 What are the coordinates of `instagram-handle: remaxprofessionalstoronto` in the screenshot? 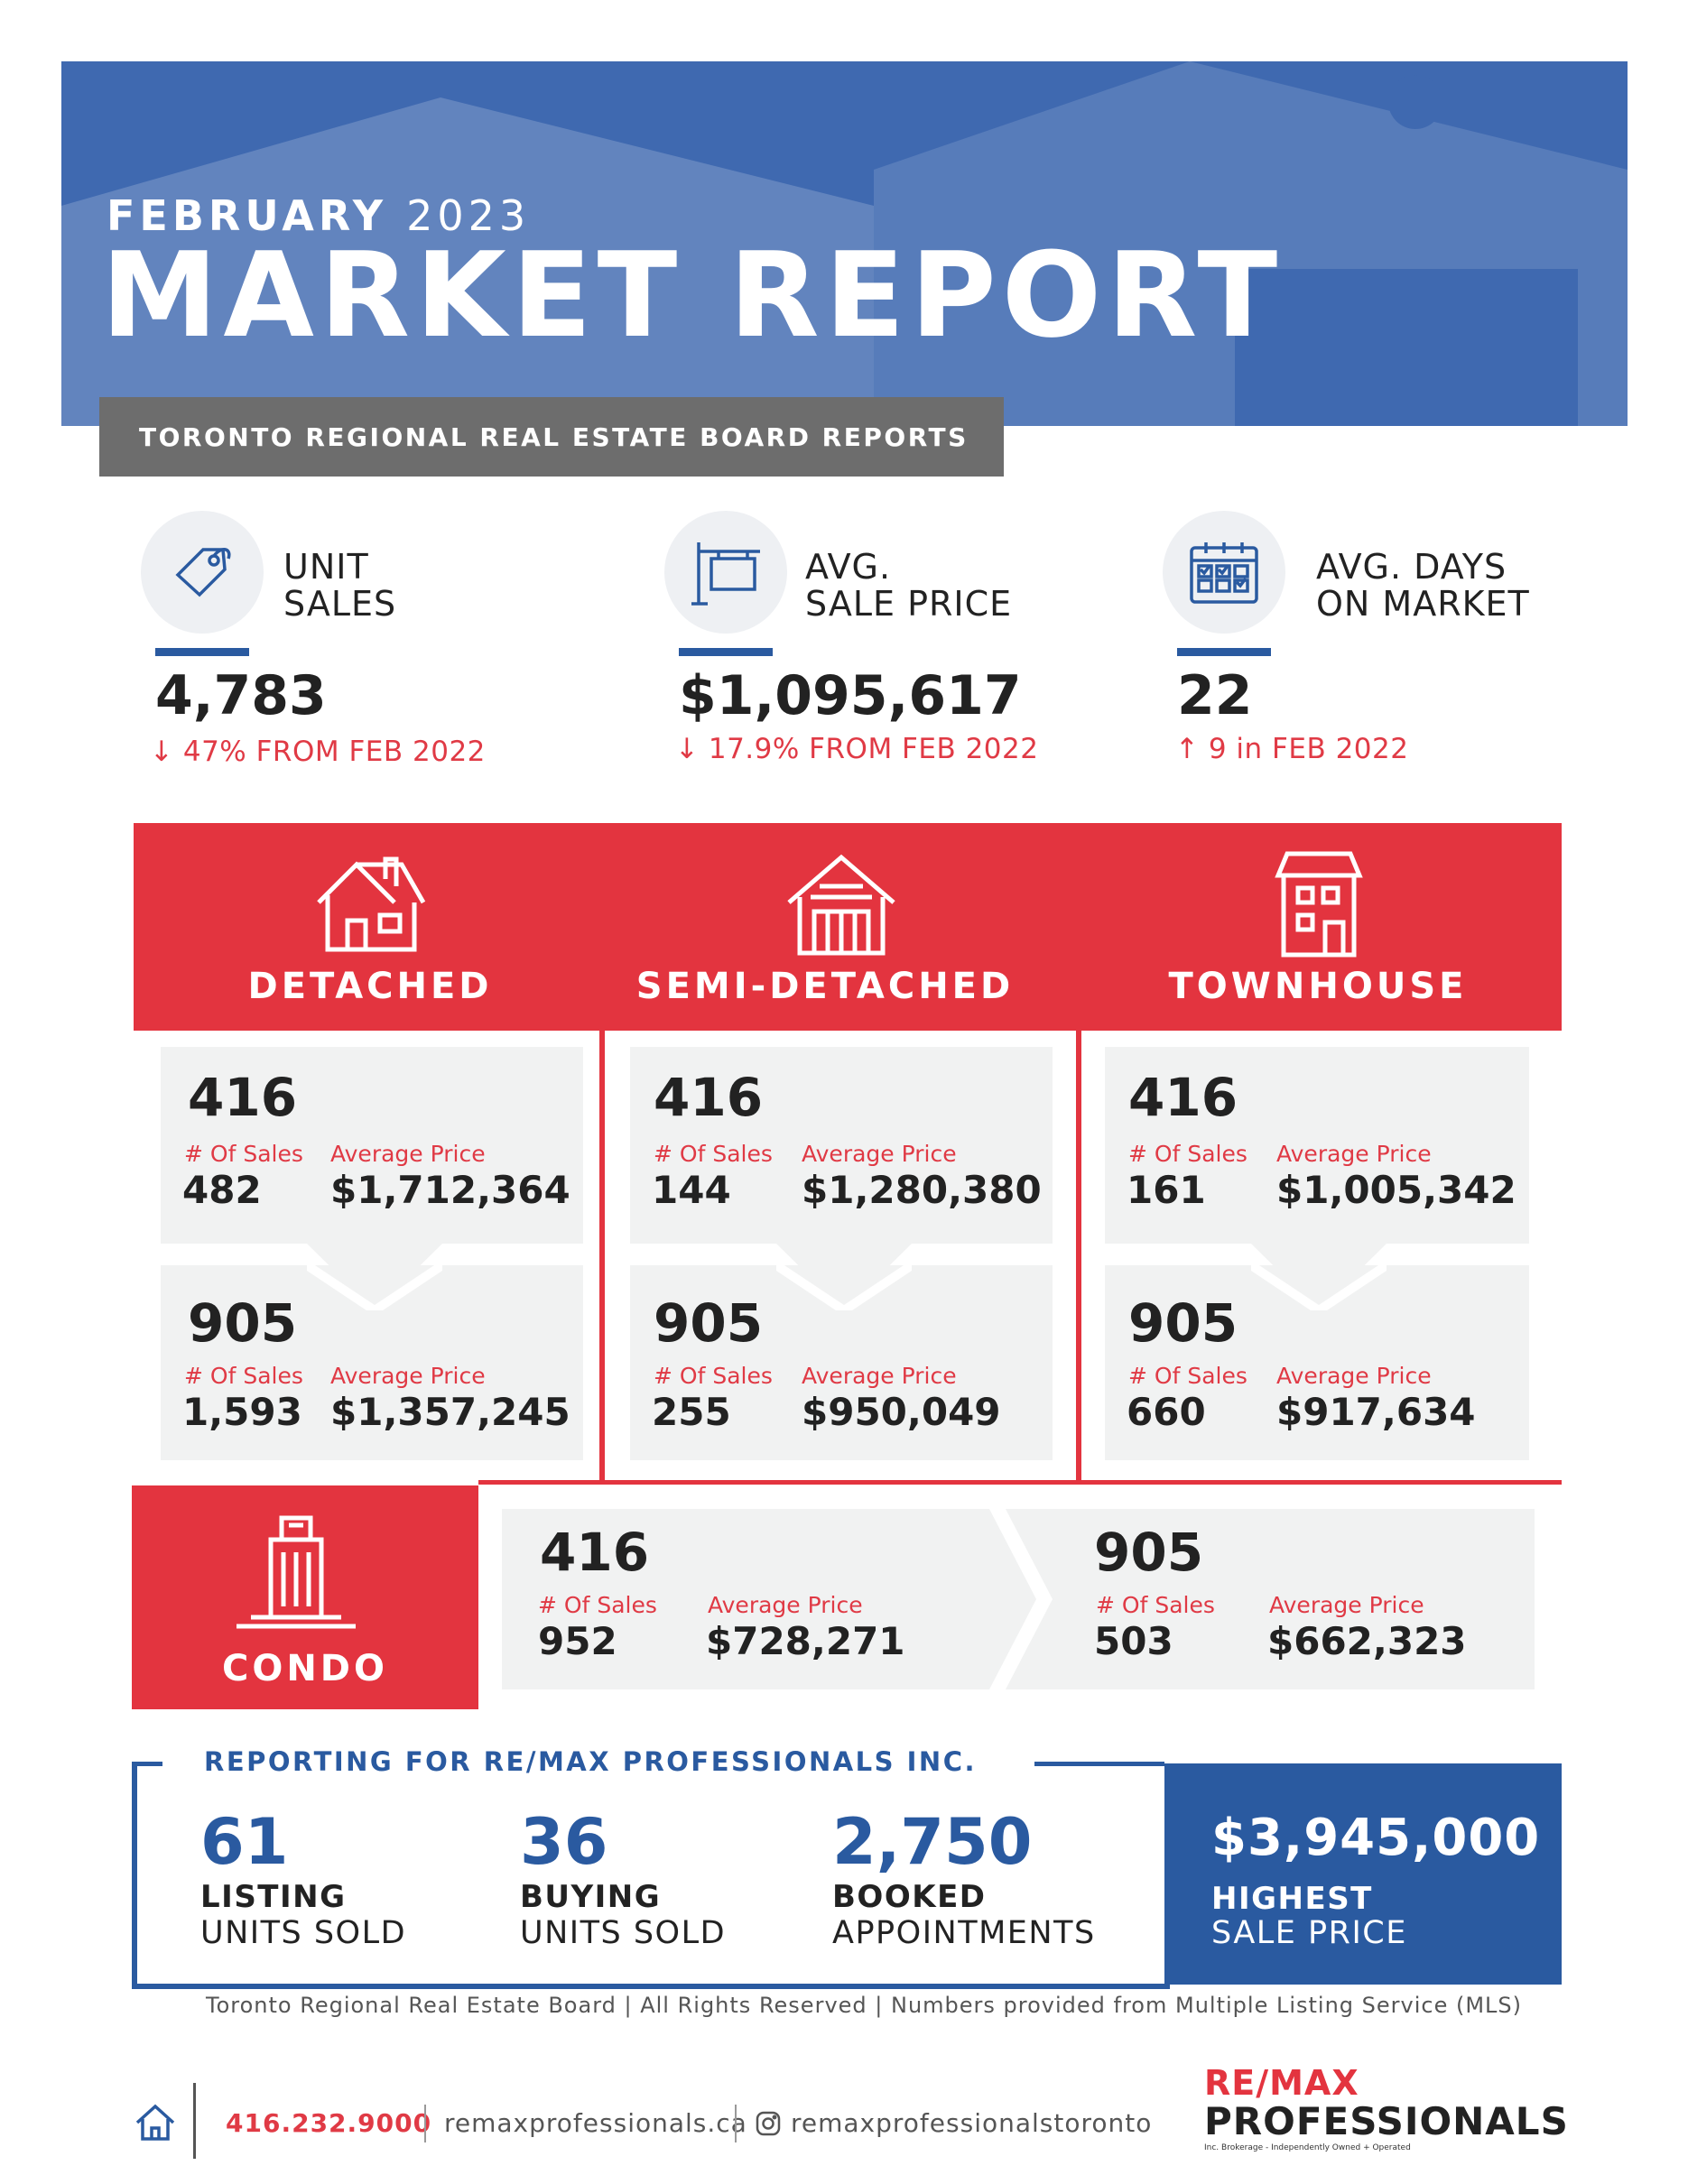 It's located at (972, 2123).